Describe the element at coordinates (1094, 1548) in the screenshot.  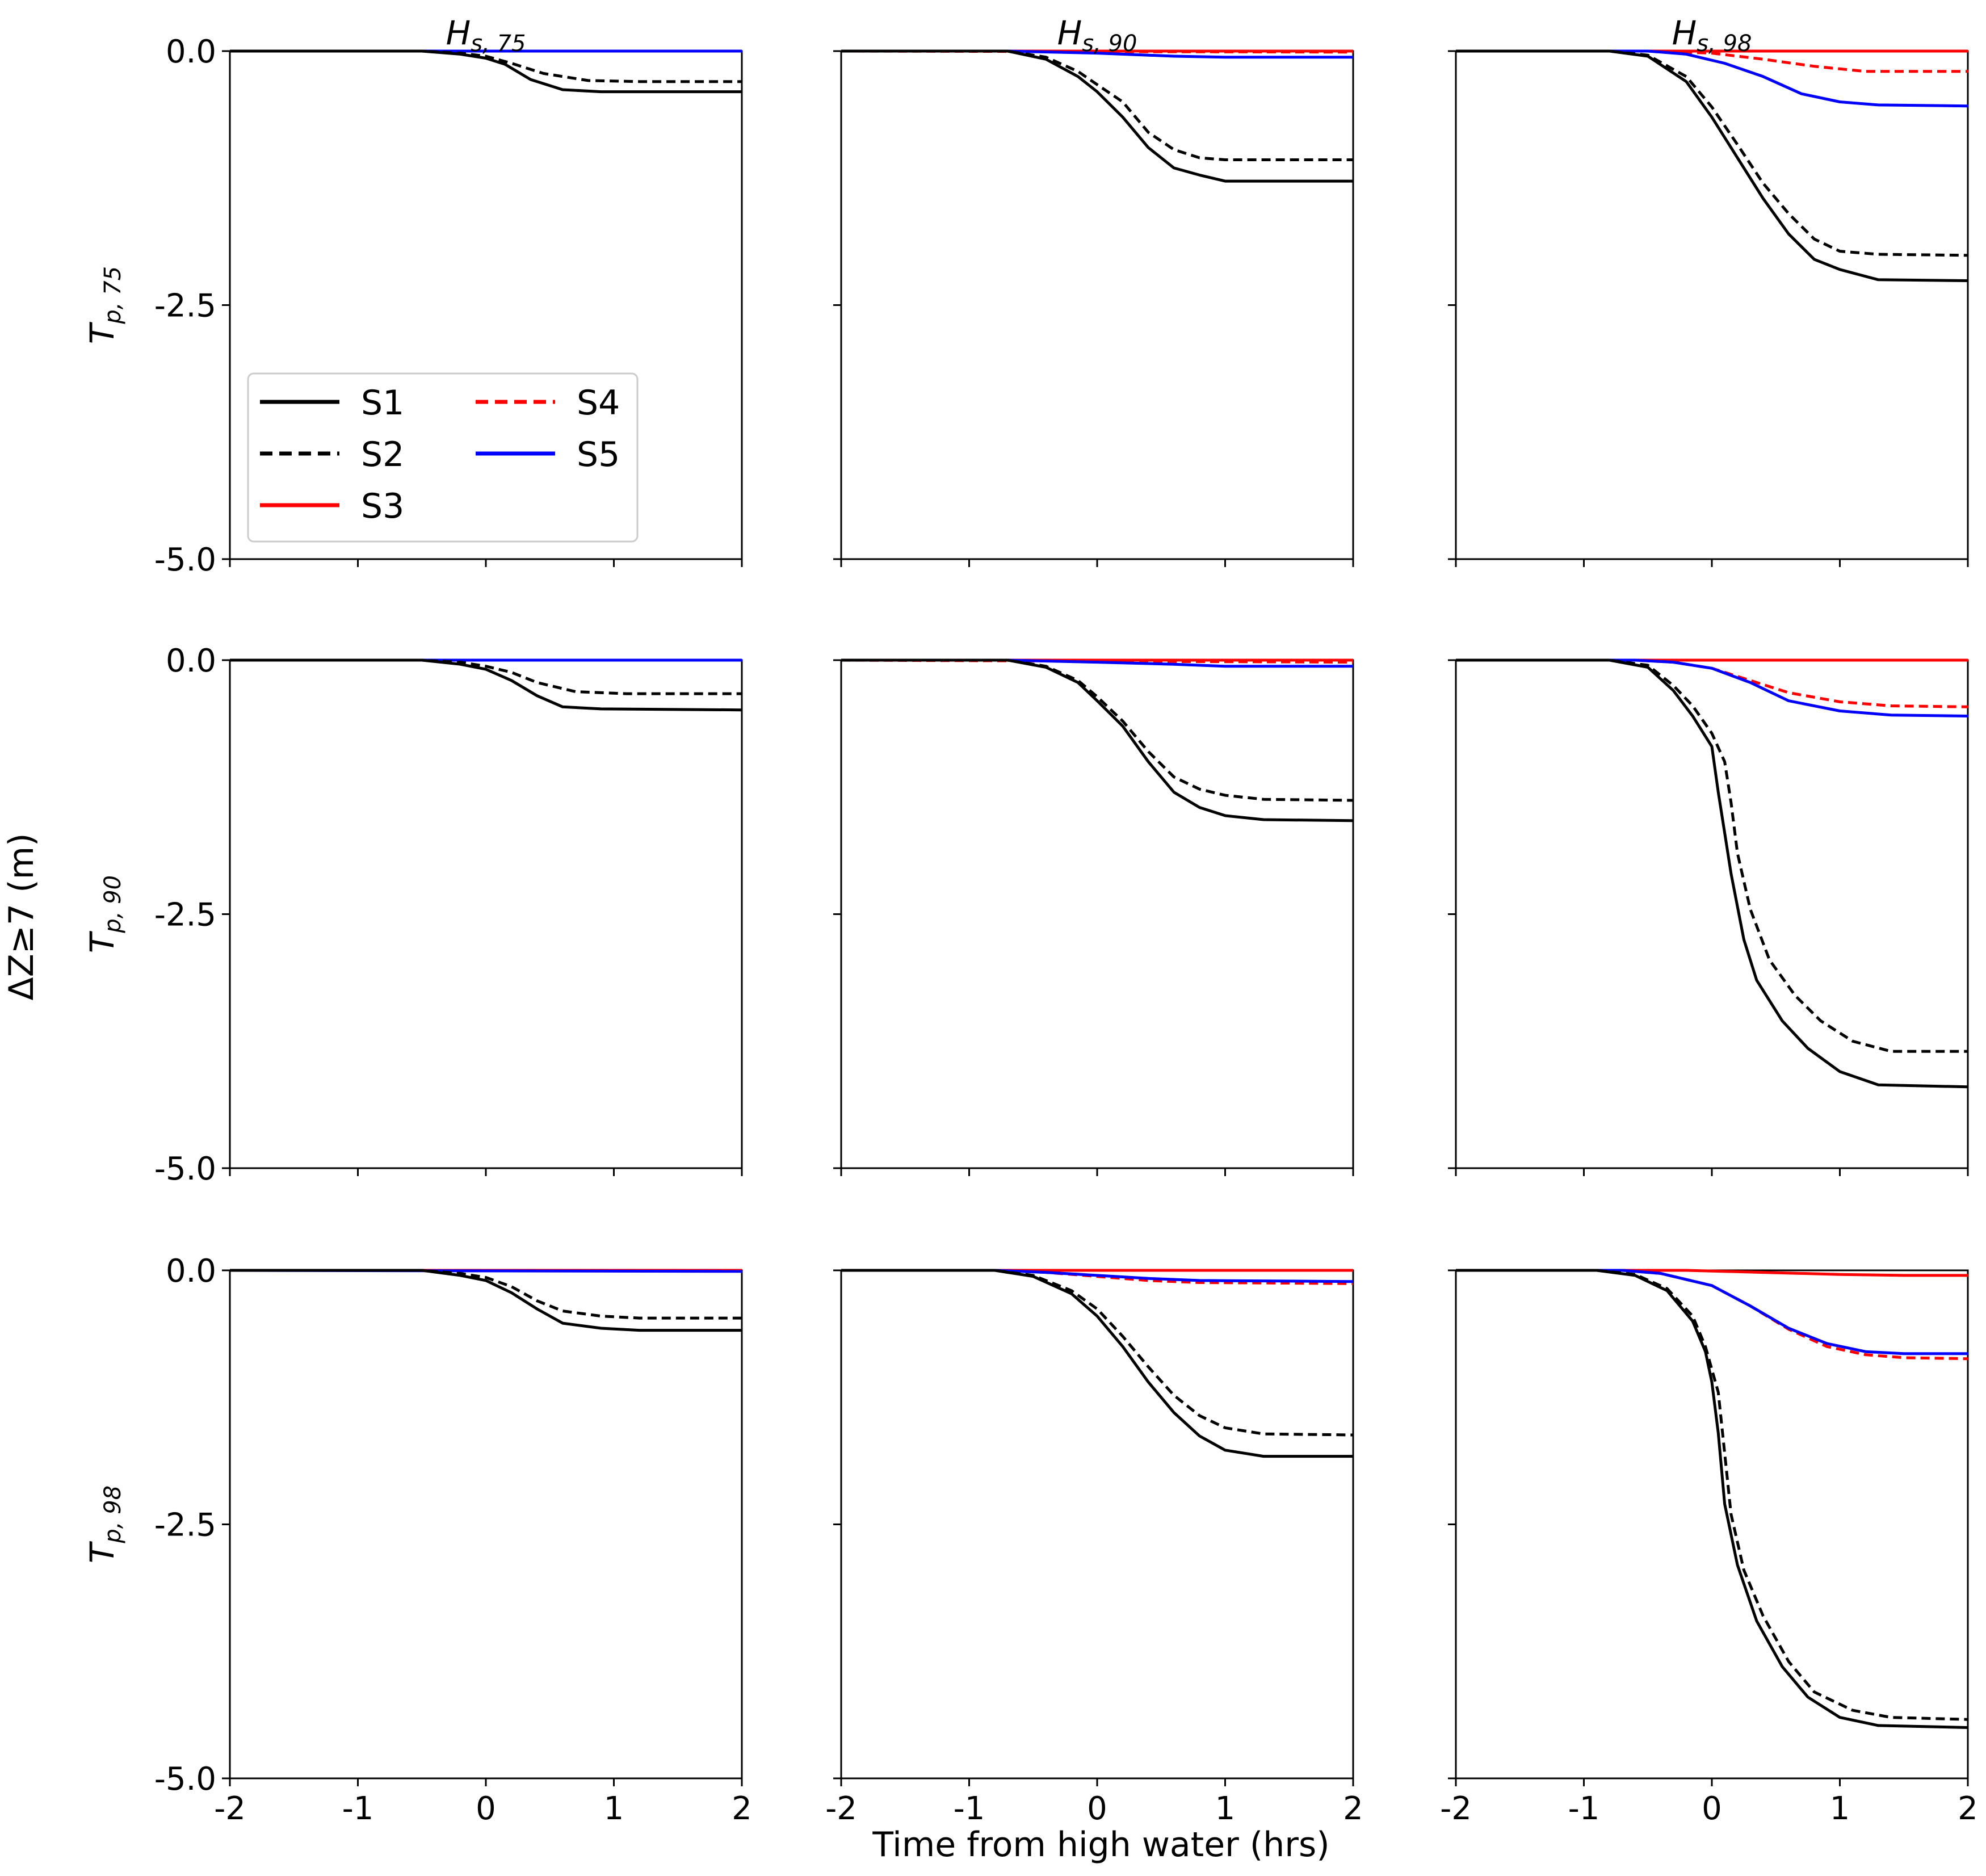
I see `panel-r3-c2: -2 -1 0 1 2` at that location.